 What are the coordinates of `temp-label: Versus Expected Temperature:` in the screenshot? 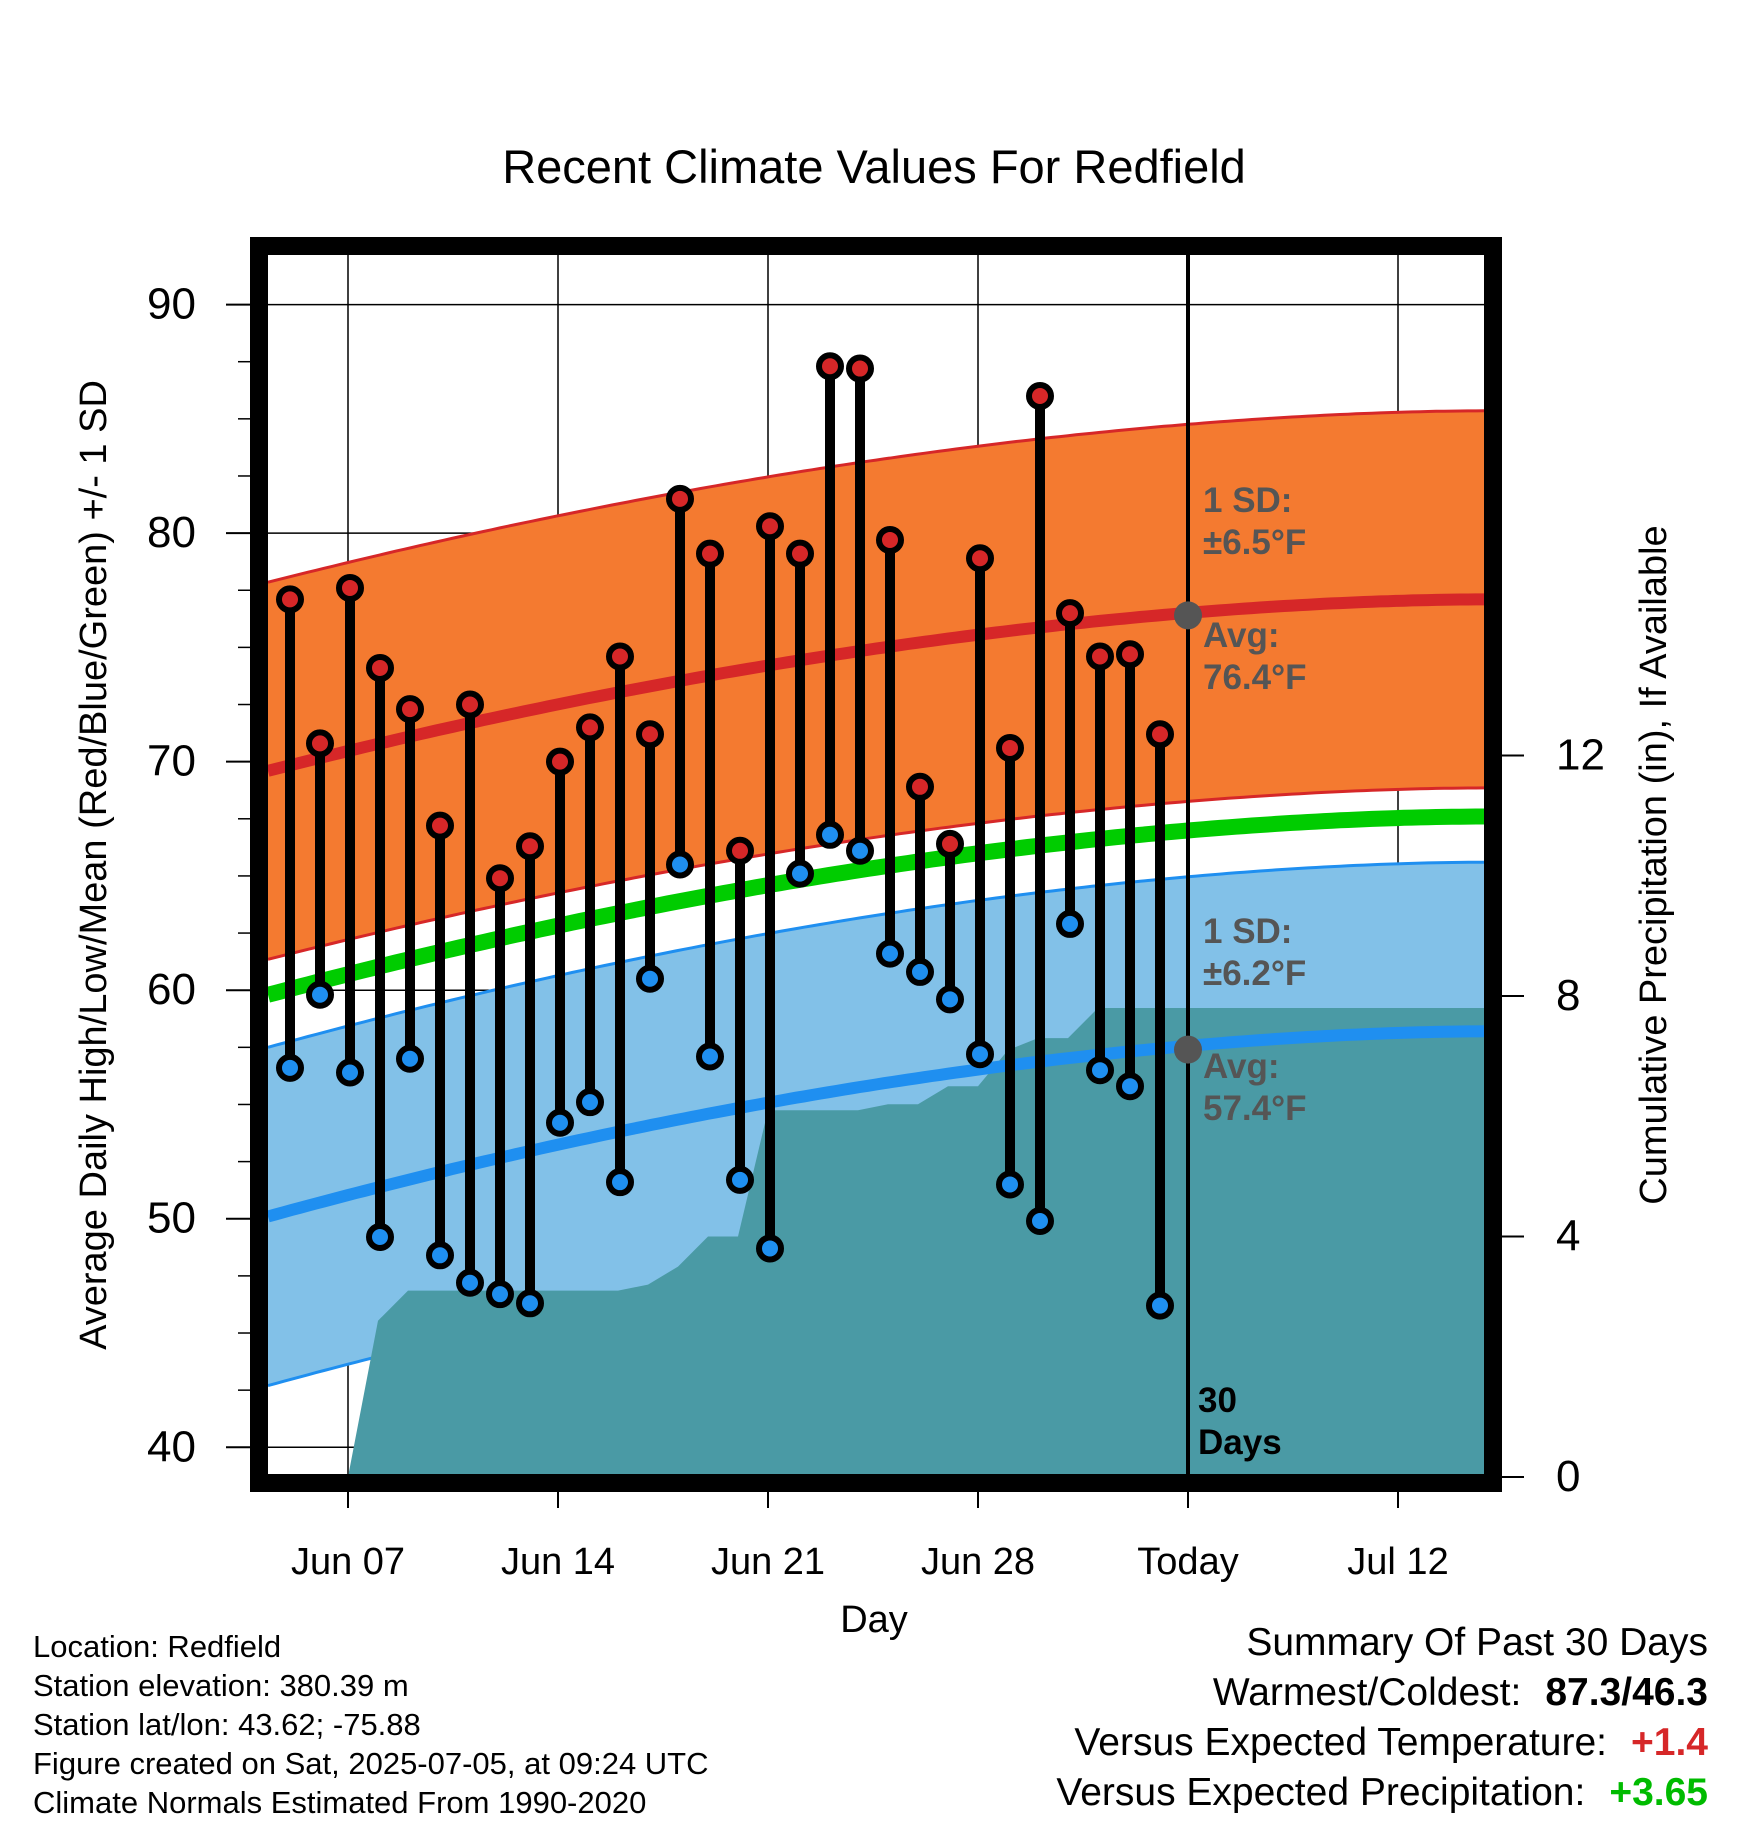 It's located at (1340, 1742).